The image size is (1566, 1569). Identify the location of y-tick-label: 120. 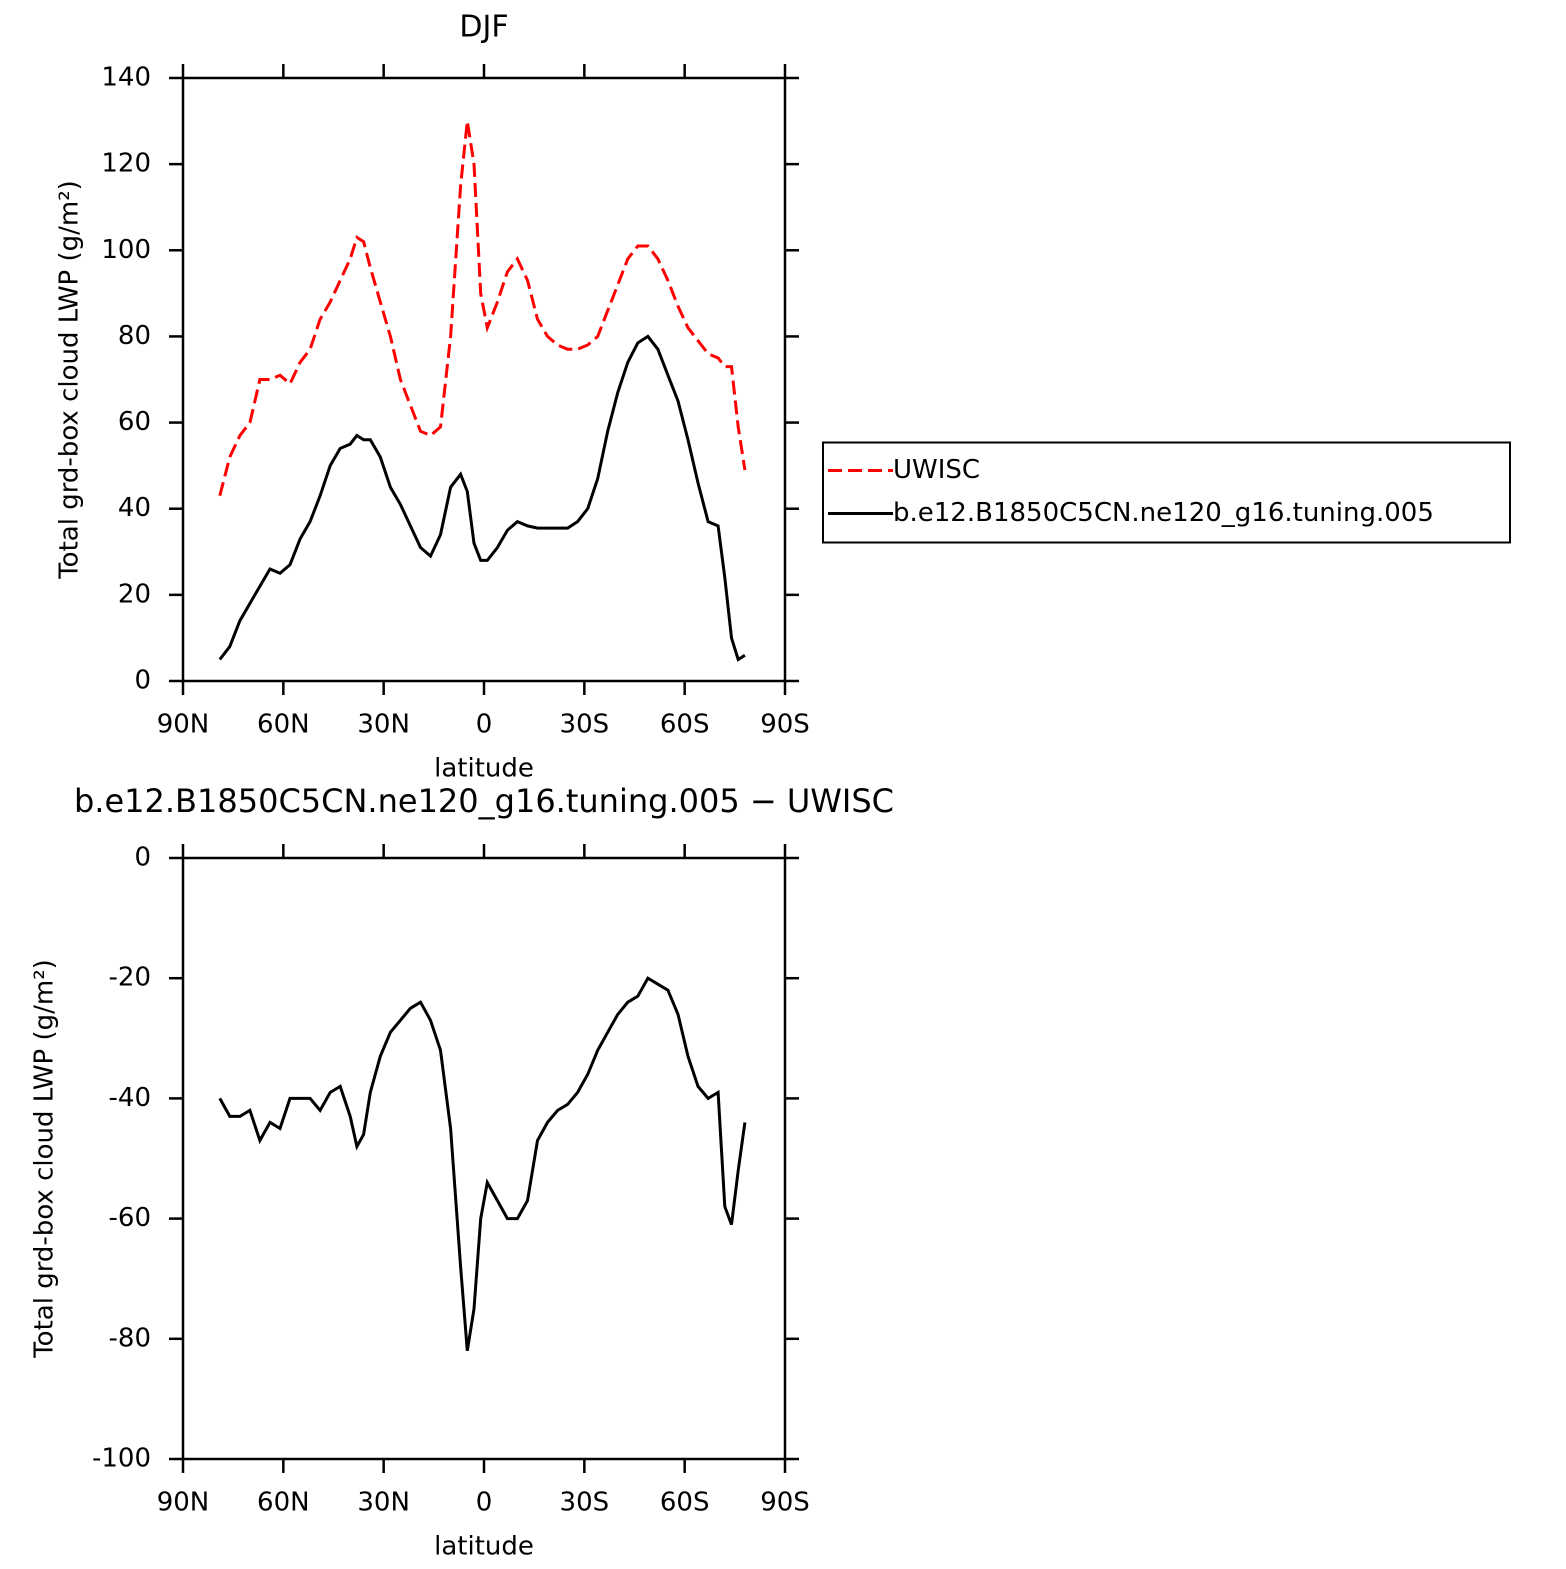
(126, 164).